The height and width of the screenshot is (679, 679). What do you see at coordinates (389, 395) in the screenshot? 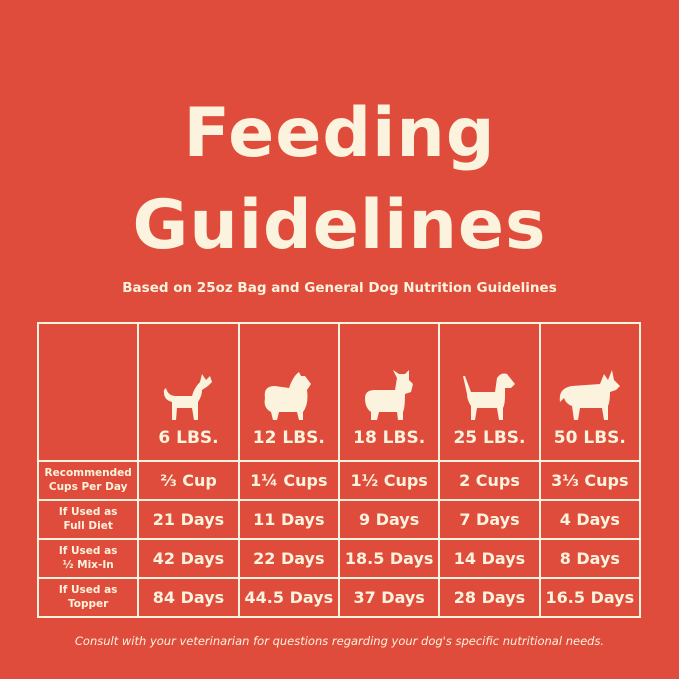
I see `french-bulldog-silhouette-icon` at bounding box center [389, 395].